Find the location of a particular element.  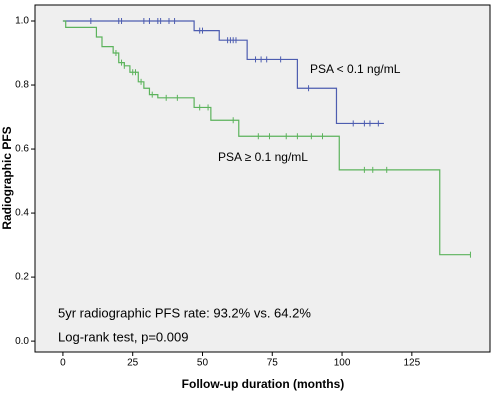

y-tick-label: 1.0 is located at coordinates (22, 21).